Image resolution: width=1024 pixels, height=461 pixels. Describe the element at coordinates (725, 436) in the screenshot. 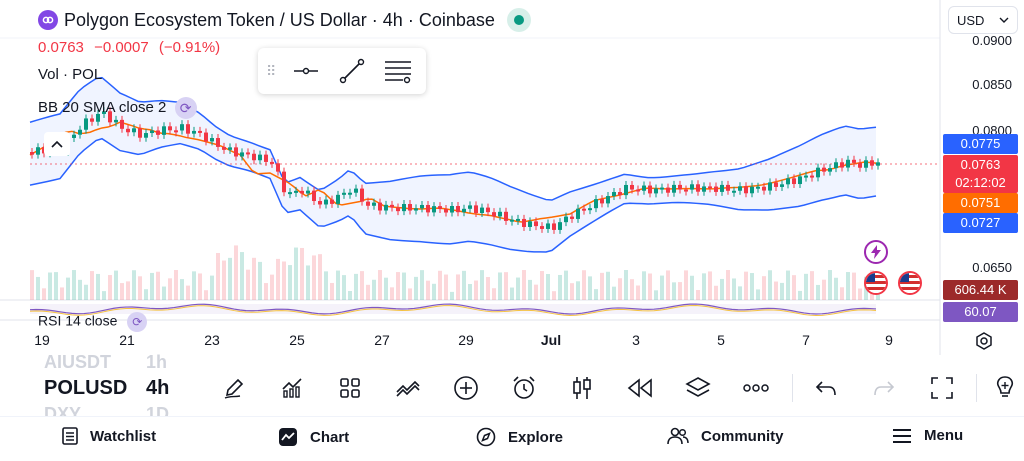

I see `nav-community: Community` at that location.